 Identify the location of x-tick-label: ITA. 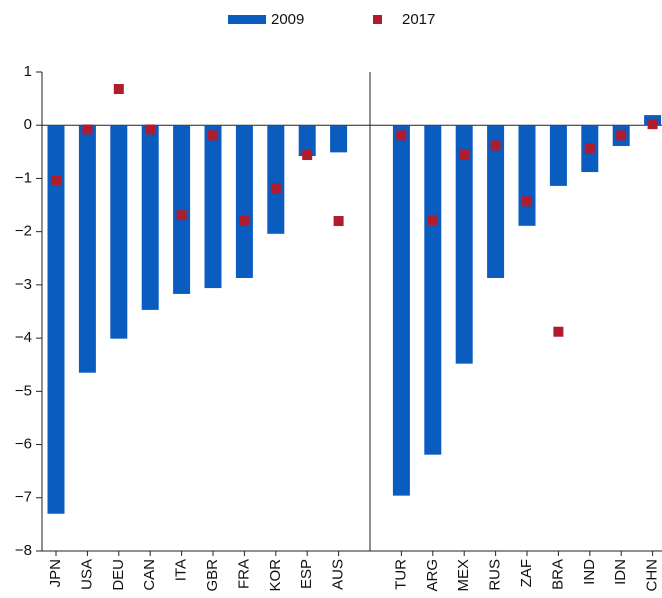
(181, 570).